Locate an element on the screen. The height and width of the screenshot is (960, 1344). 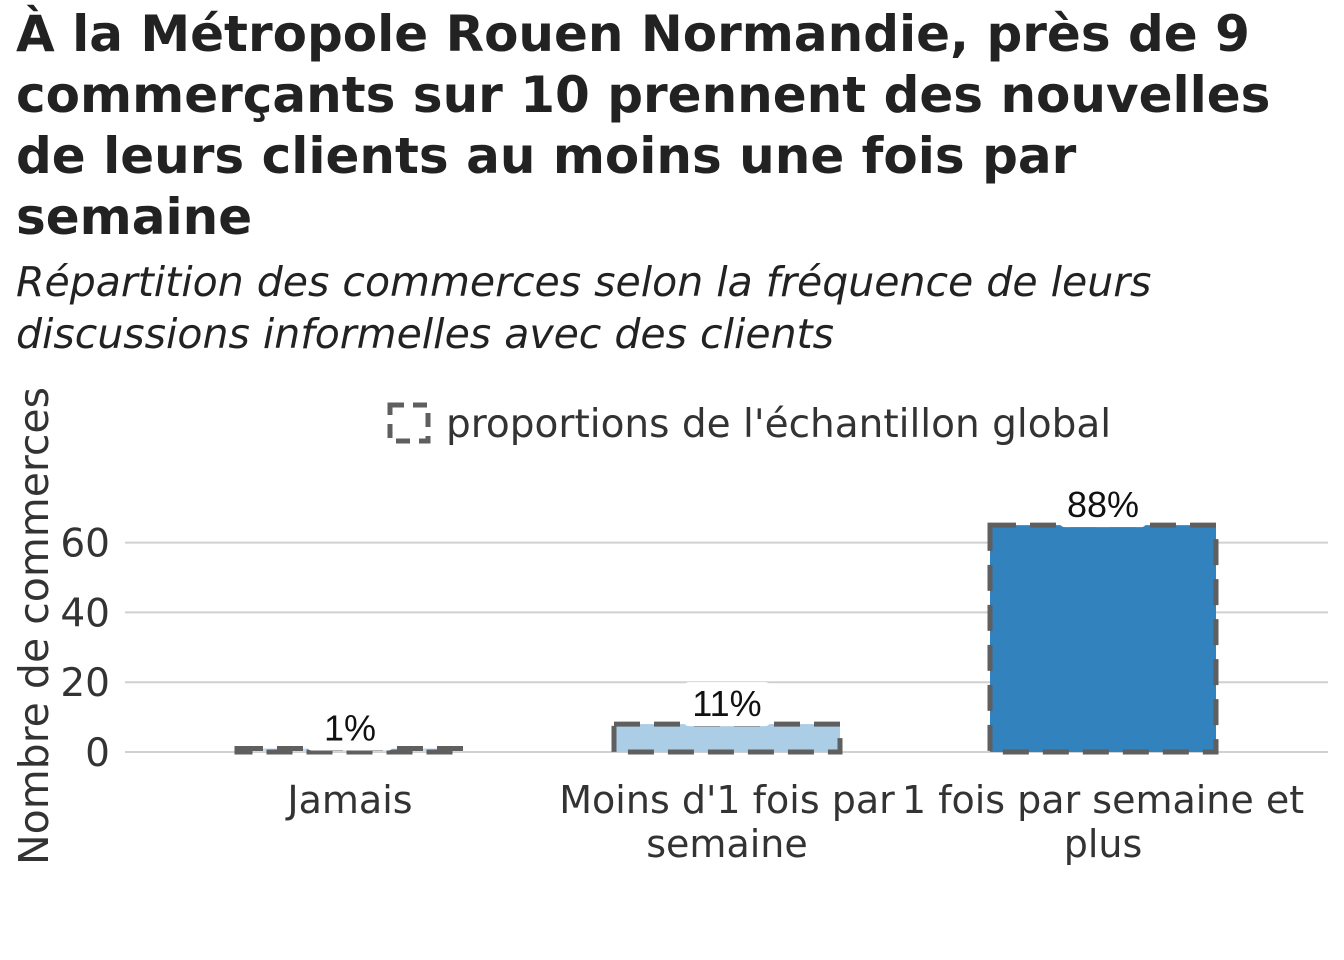
y-tick-label: 40 is located at coordinates (85, 613).